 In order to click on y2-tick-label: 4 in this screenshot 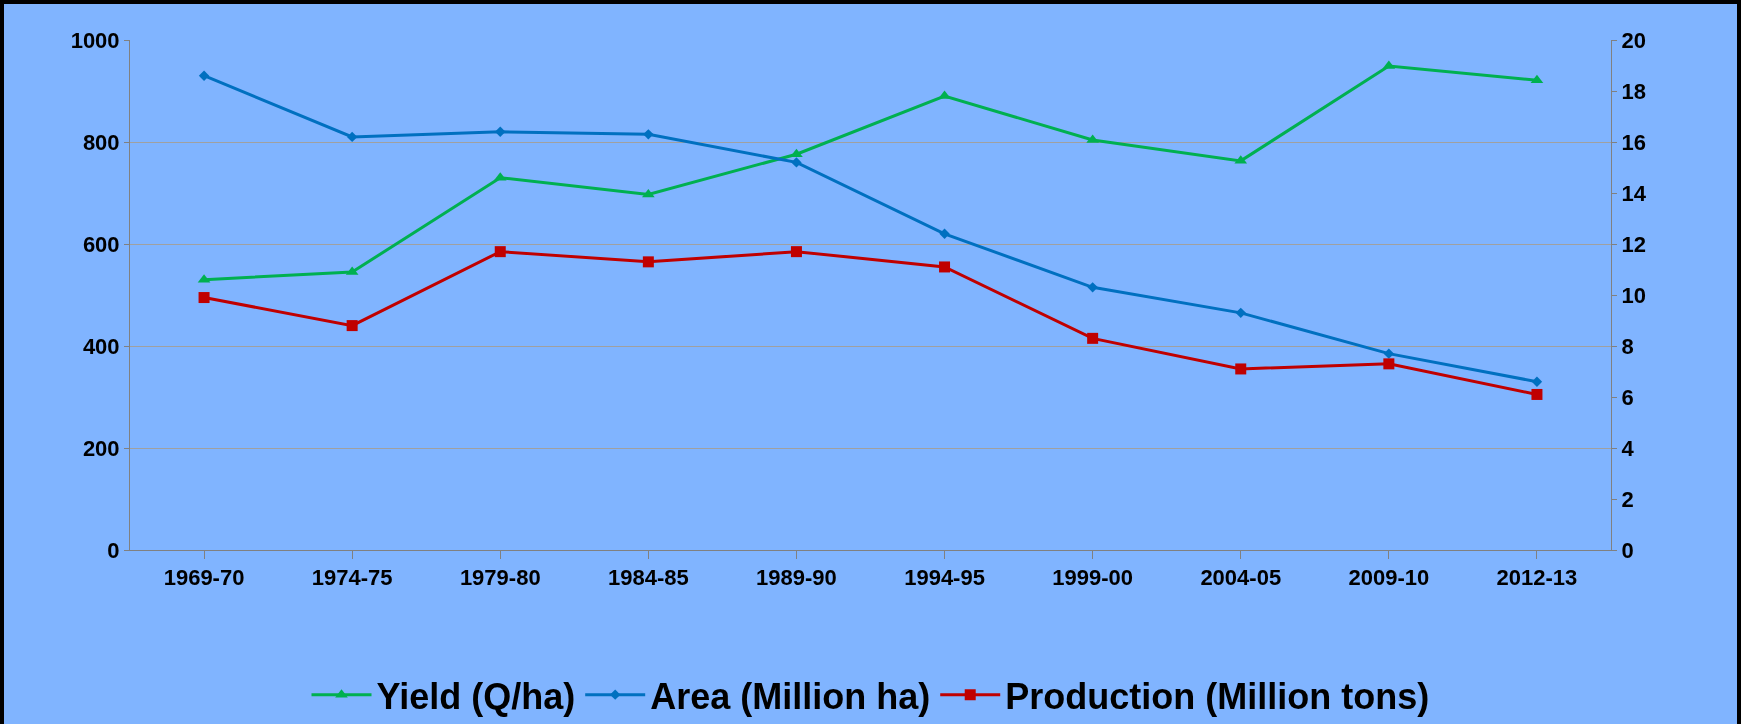, I will do `click(1628, 448)`.